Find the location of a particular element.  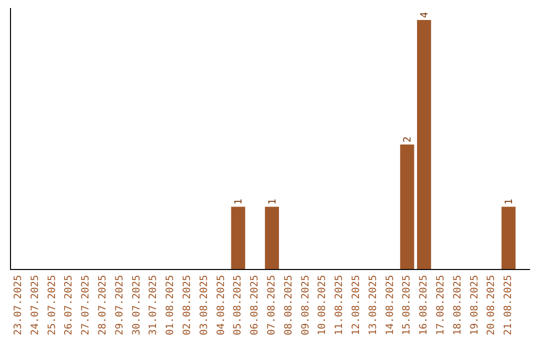

x-tick-label: 13.08.2025 is located at coordinates (373, 305).